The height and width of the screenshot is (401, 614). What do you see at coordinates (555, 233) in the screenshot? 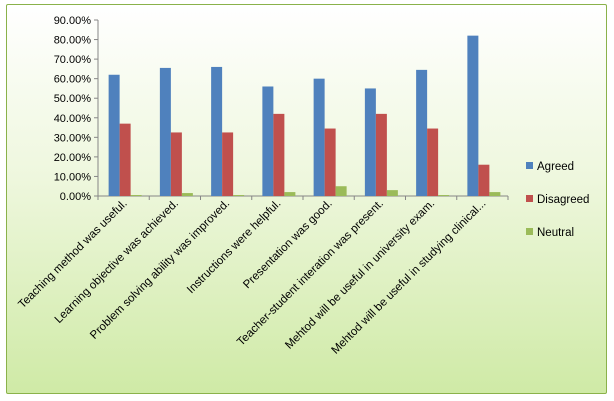
I see `legend-label-neutral: Neutral` at bounding box center [555, 233].